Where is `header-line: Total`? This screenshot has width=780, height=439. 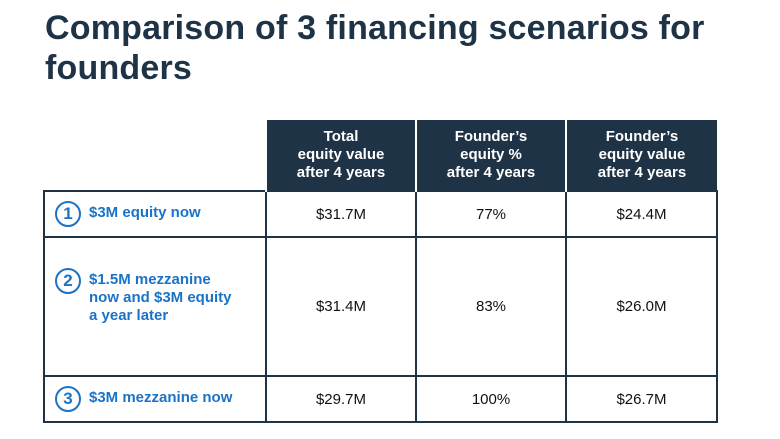
header-line: Total is located at coordinates (341, 136).